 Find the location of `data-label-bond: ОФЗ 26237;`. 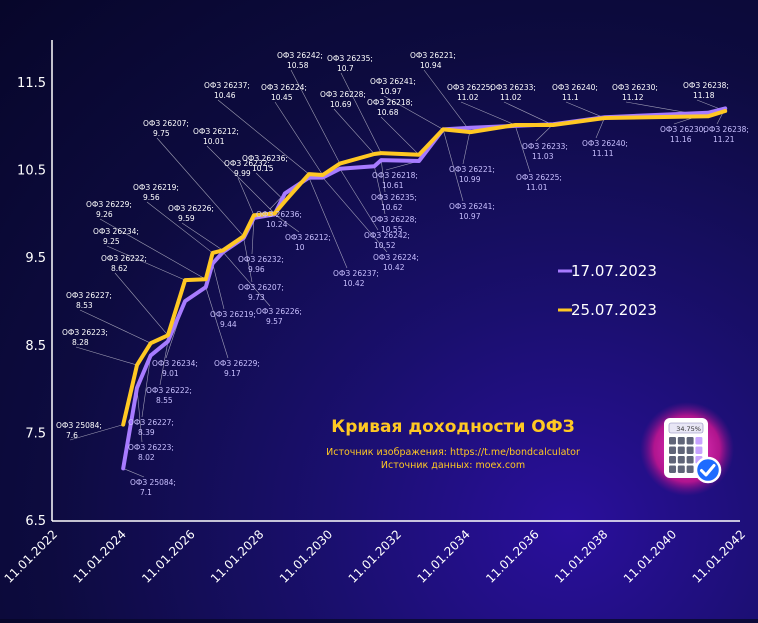

data-label-bond: ОФЗ 26237; is located at coordinates (227, 85).